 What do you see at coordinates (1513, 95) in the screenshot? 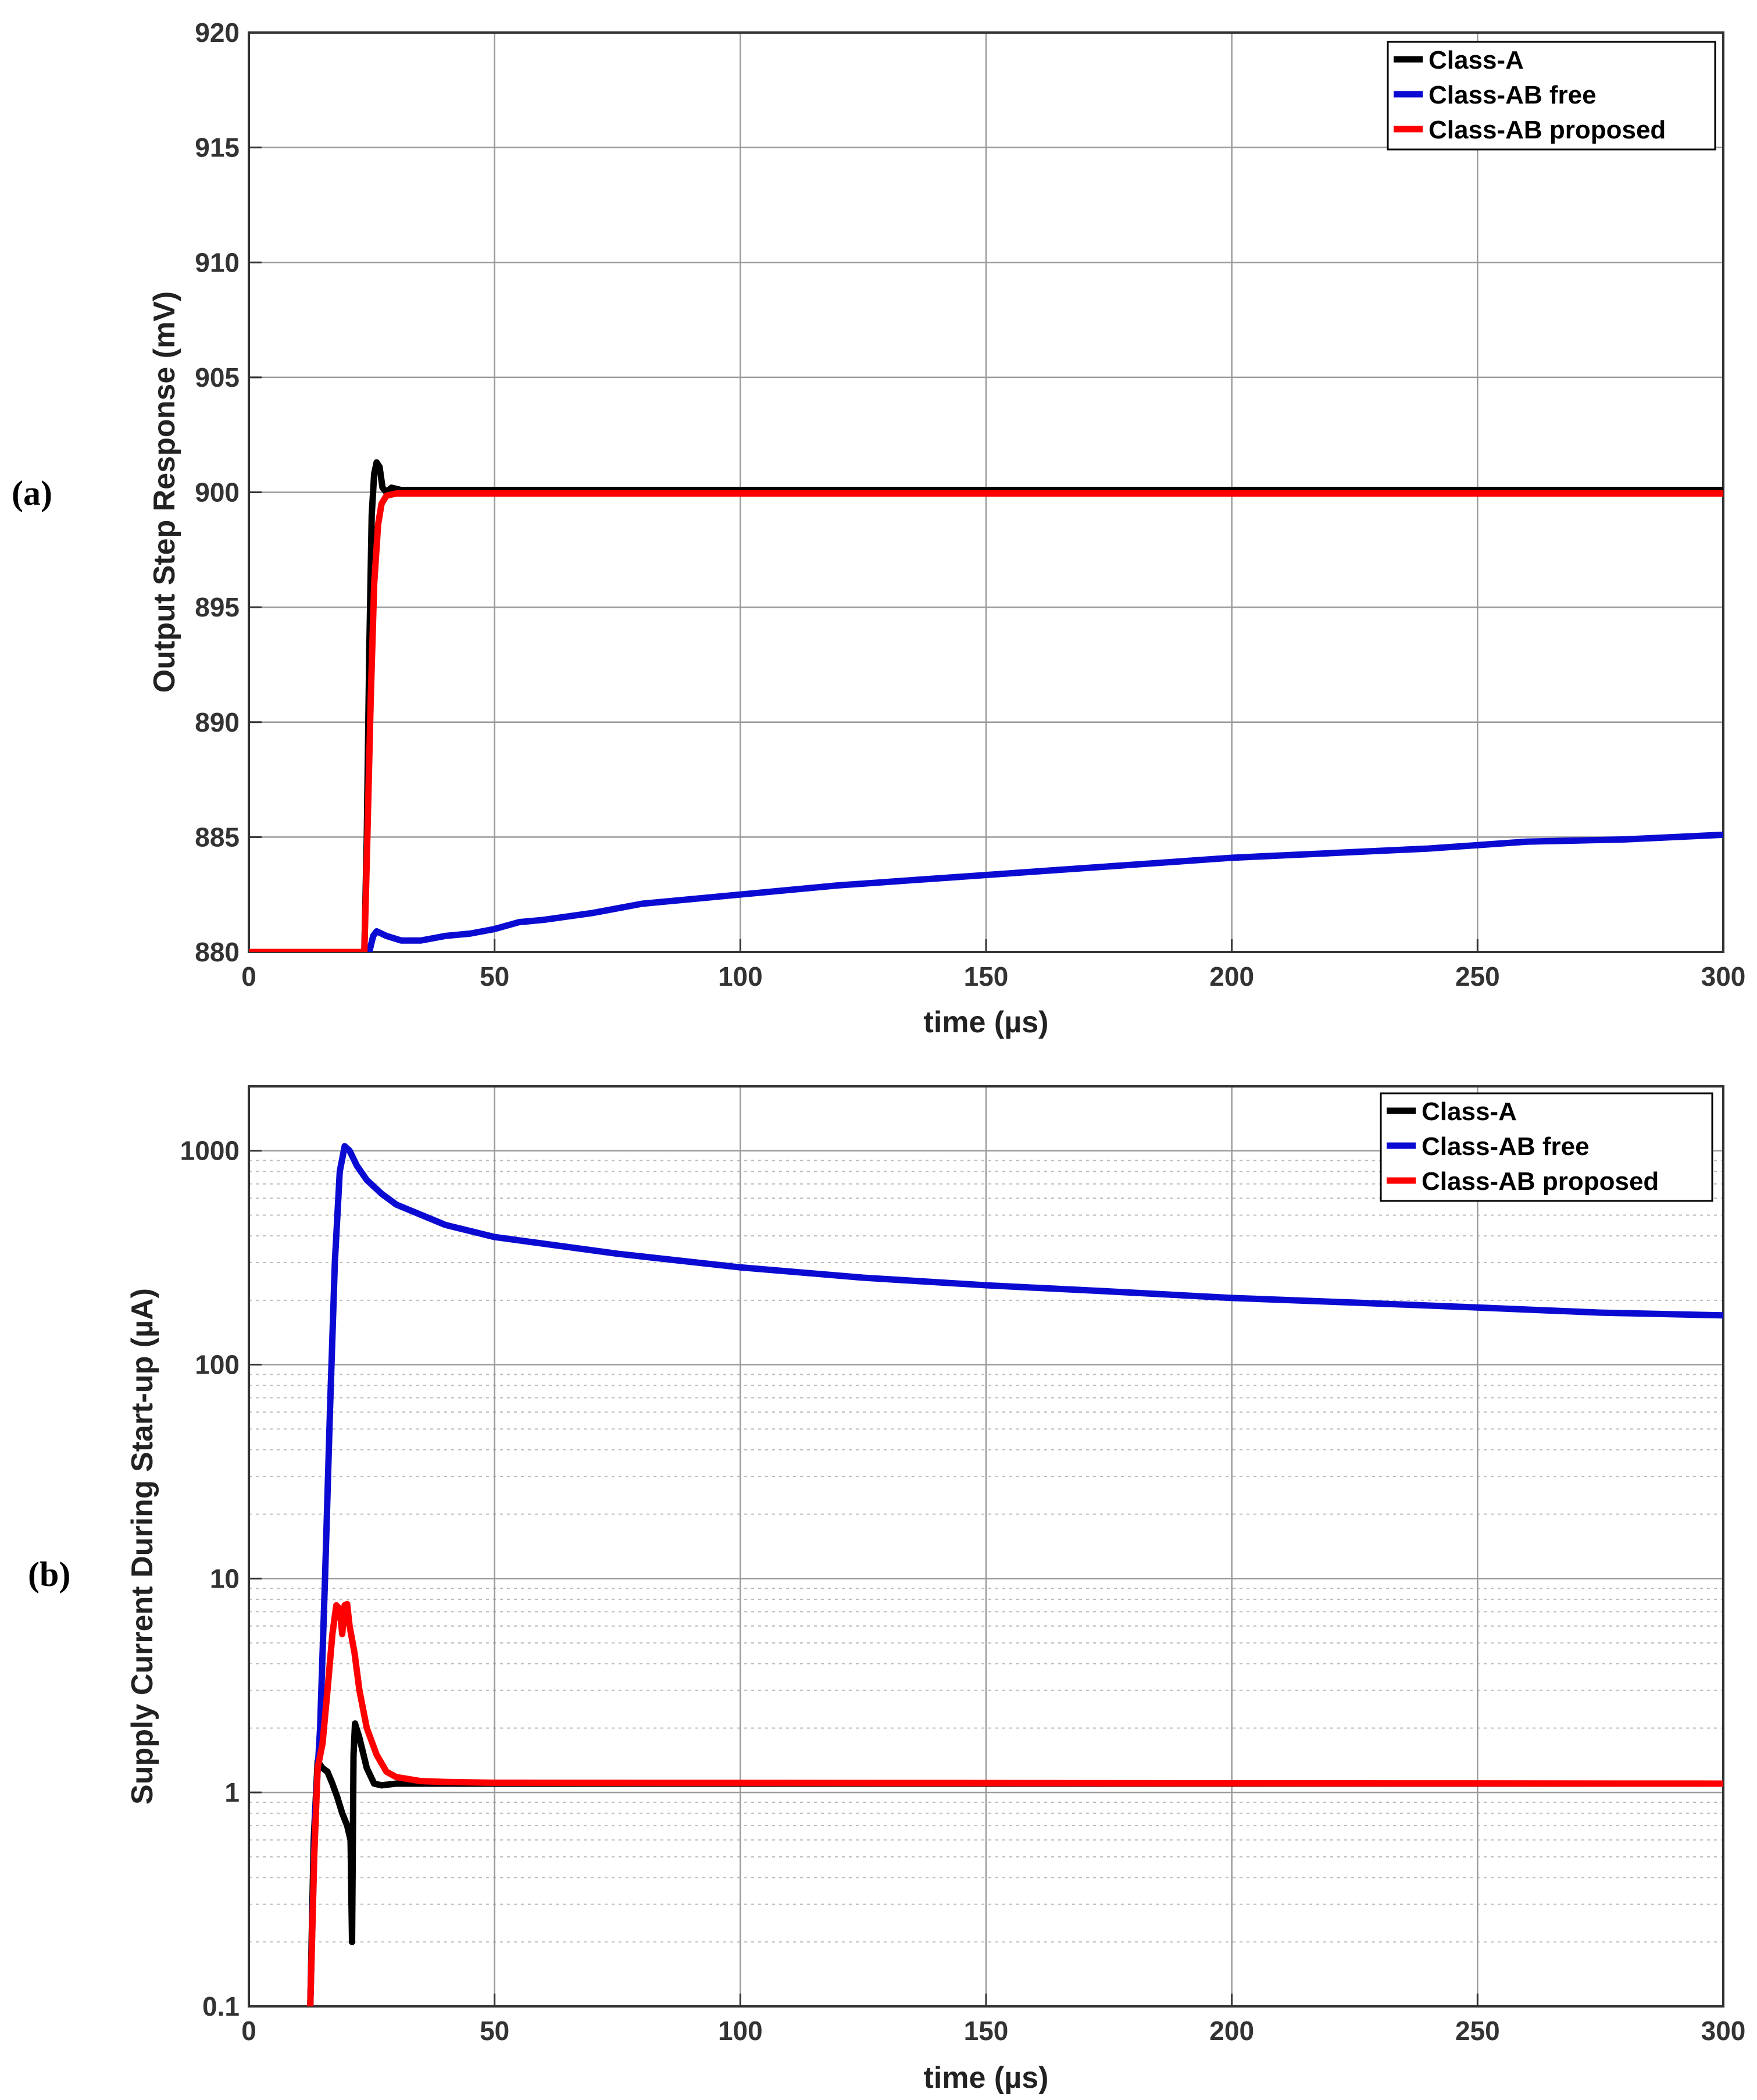
I see `panel-a-legend-label-class-ab-free: Class-AB free` at bounding box center [1513, 95].